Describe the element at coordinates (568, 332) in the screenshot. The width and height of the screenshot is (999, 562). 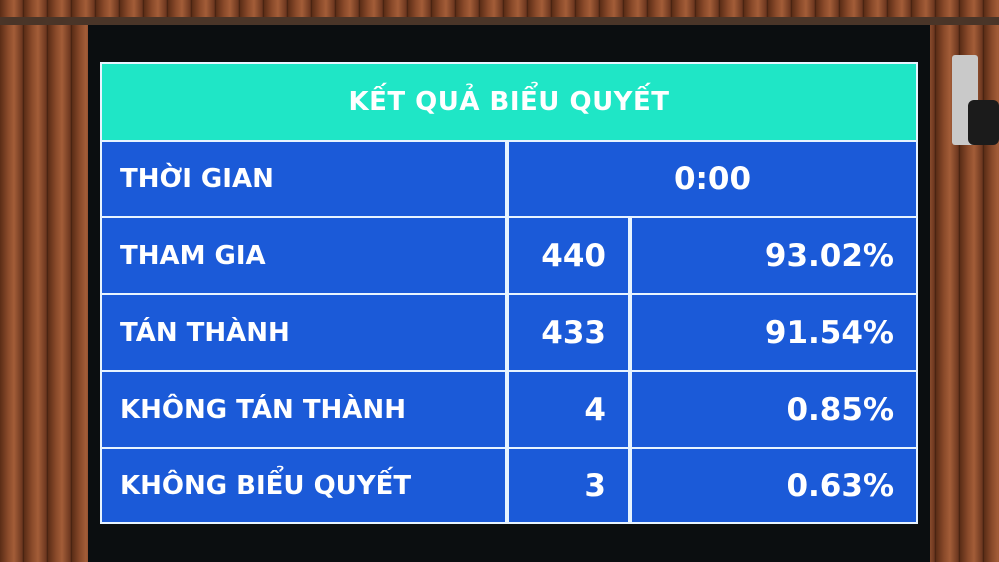
I see `row-count-approve: 433` at that location.